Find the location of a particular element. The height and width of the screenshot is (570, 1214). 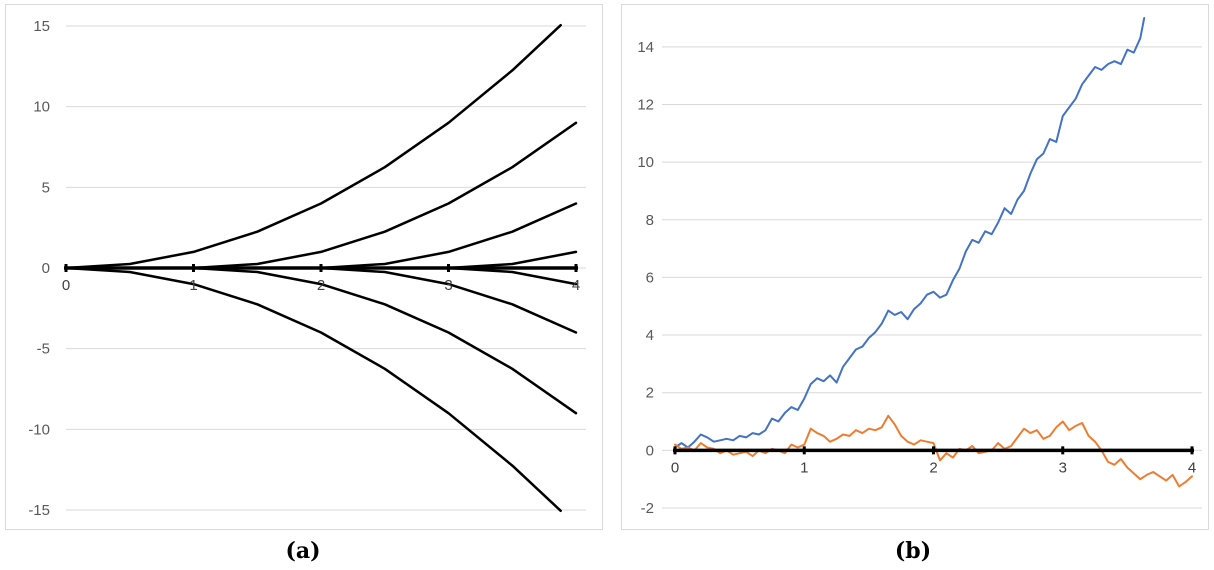

y-tick-label: 5 is located at coordinates (46, 187).